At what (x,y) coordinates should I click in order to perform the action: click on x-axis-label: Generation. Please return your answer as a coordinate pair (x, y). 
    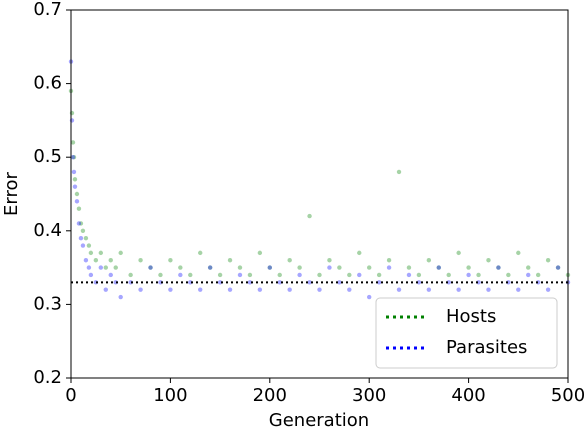
    Looking at the image, I should click on (319, 420).